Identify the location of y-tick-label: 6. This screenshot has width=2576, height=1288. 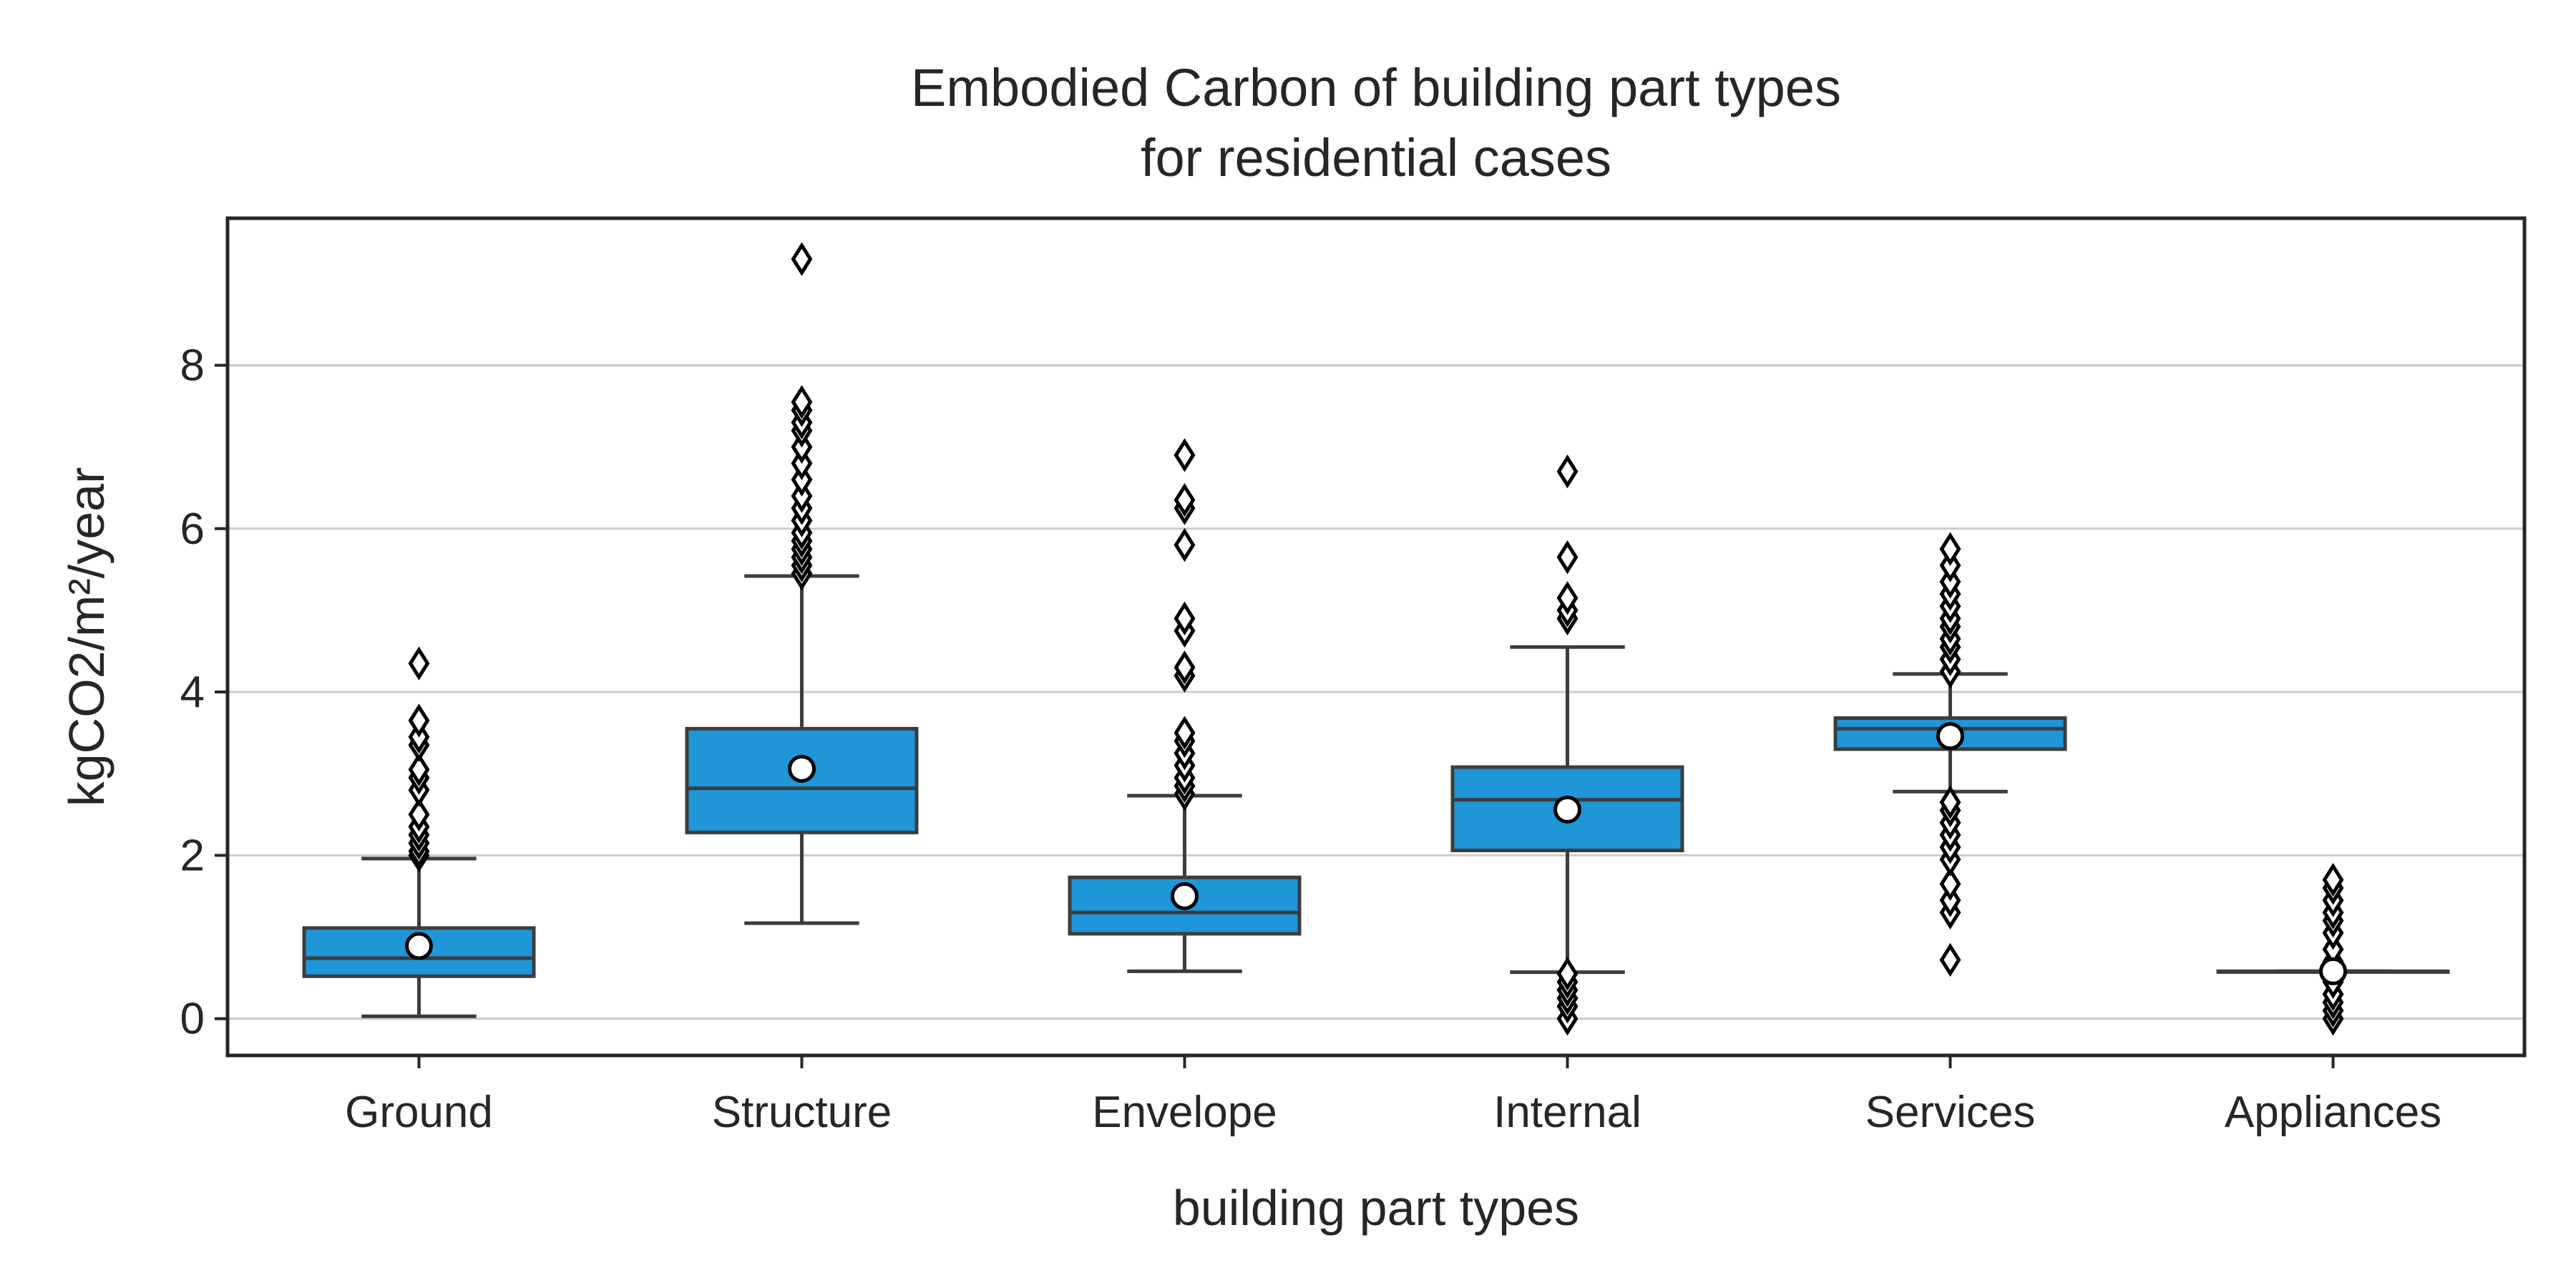
(192, 529).